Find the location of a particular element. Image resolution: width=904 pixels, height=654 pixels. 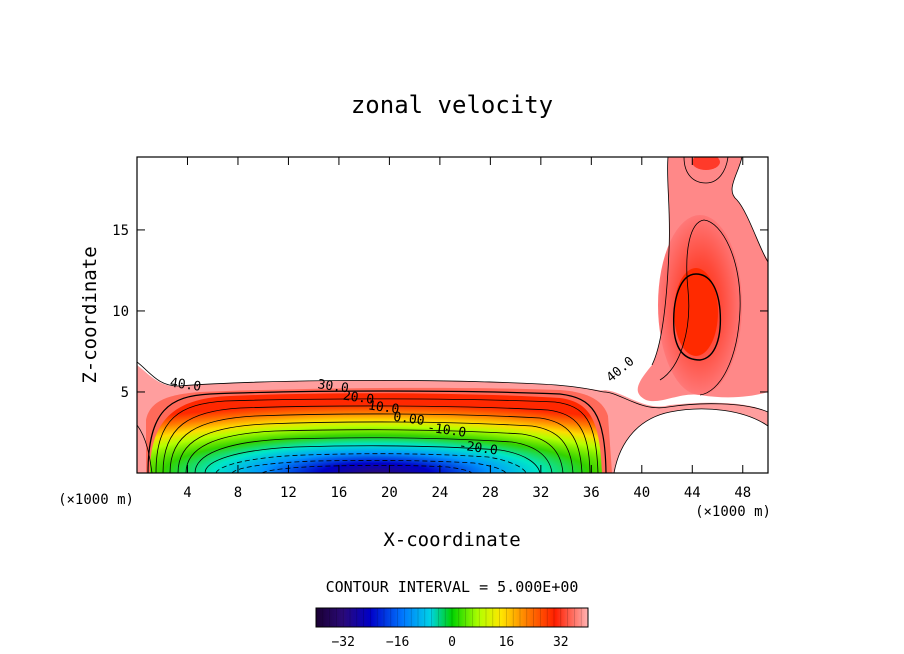

contour-label: 20.0 is located at coordinates (358, 398).